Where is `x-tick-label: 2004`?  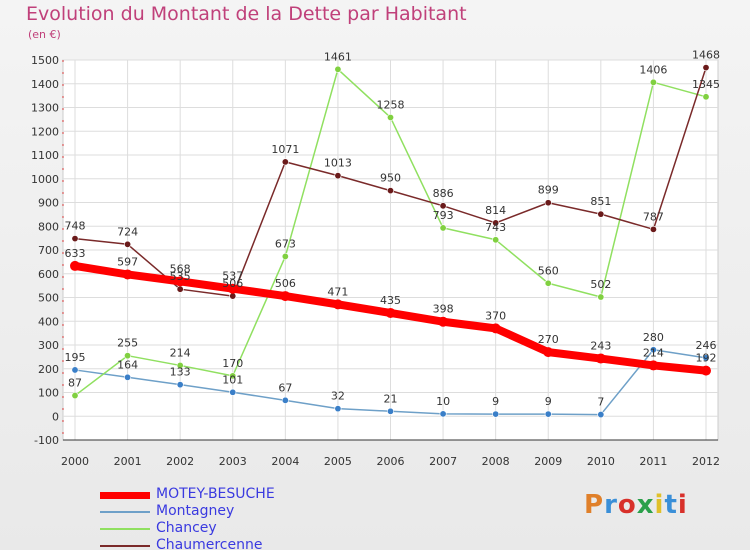
x-tick-label: 2004 is located at coordinates (285, 461).